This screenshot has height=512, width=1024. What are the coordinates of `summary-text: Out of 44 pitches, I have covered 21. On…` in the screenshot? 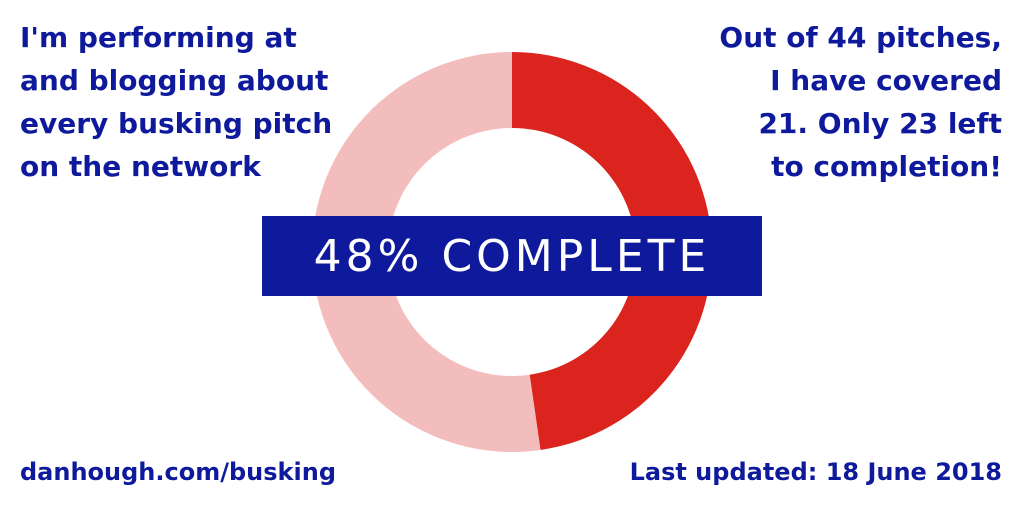 It's located at (860, 102).